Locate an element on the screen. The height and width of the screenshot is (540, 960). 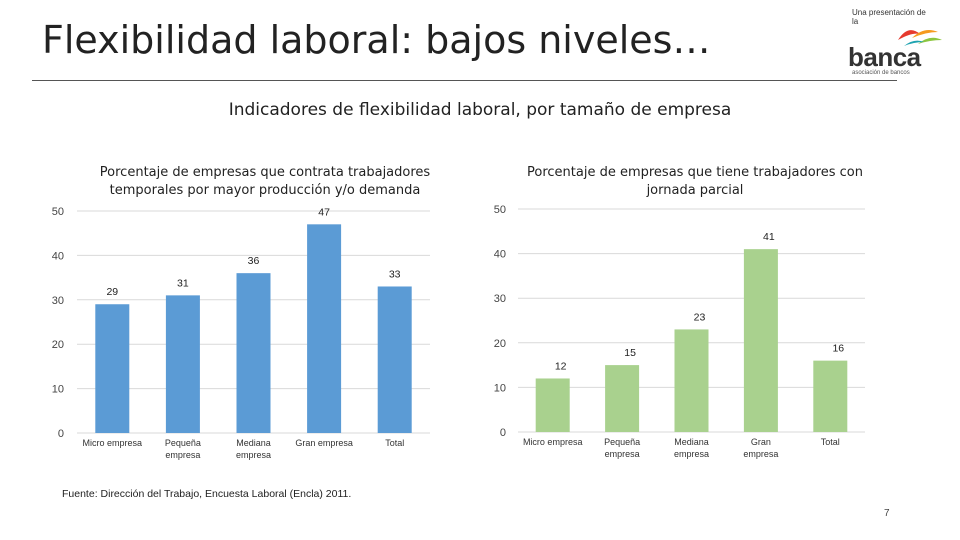
chart2-ytick-label: 10 is located at coordinates (500, 388).